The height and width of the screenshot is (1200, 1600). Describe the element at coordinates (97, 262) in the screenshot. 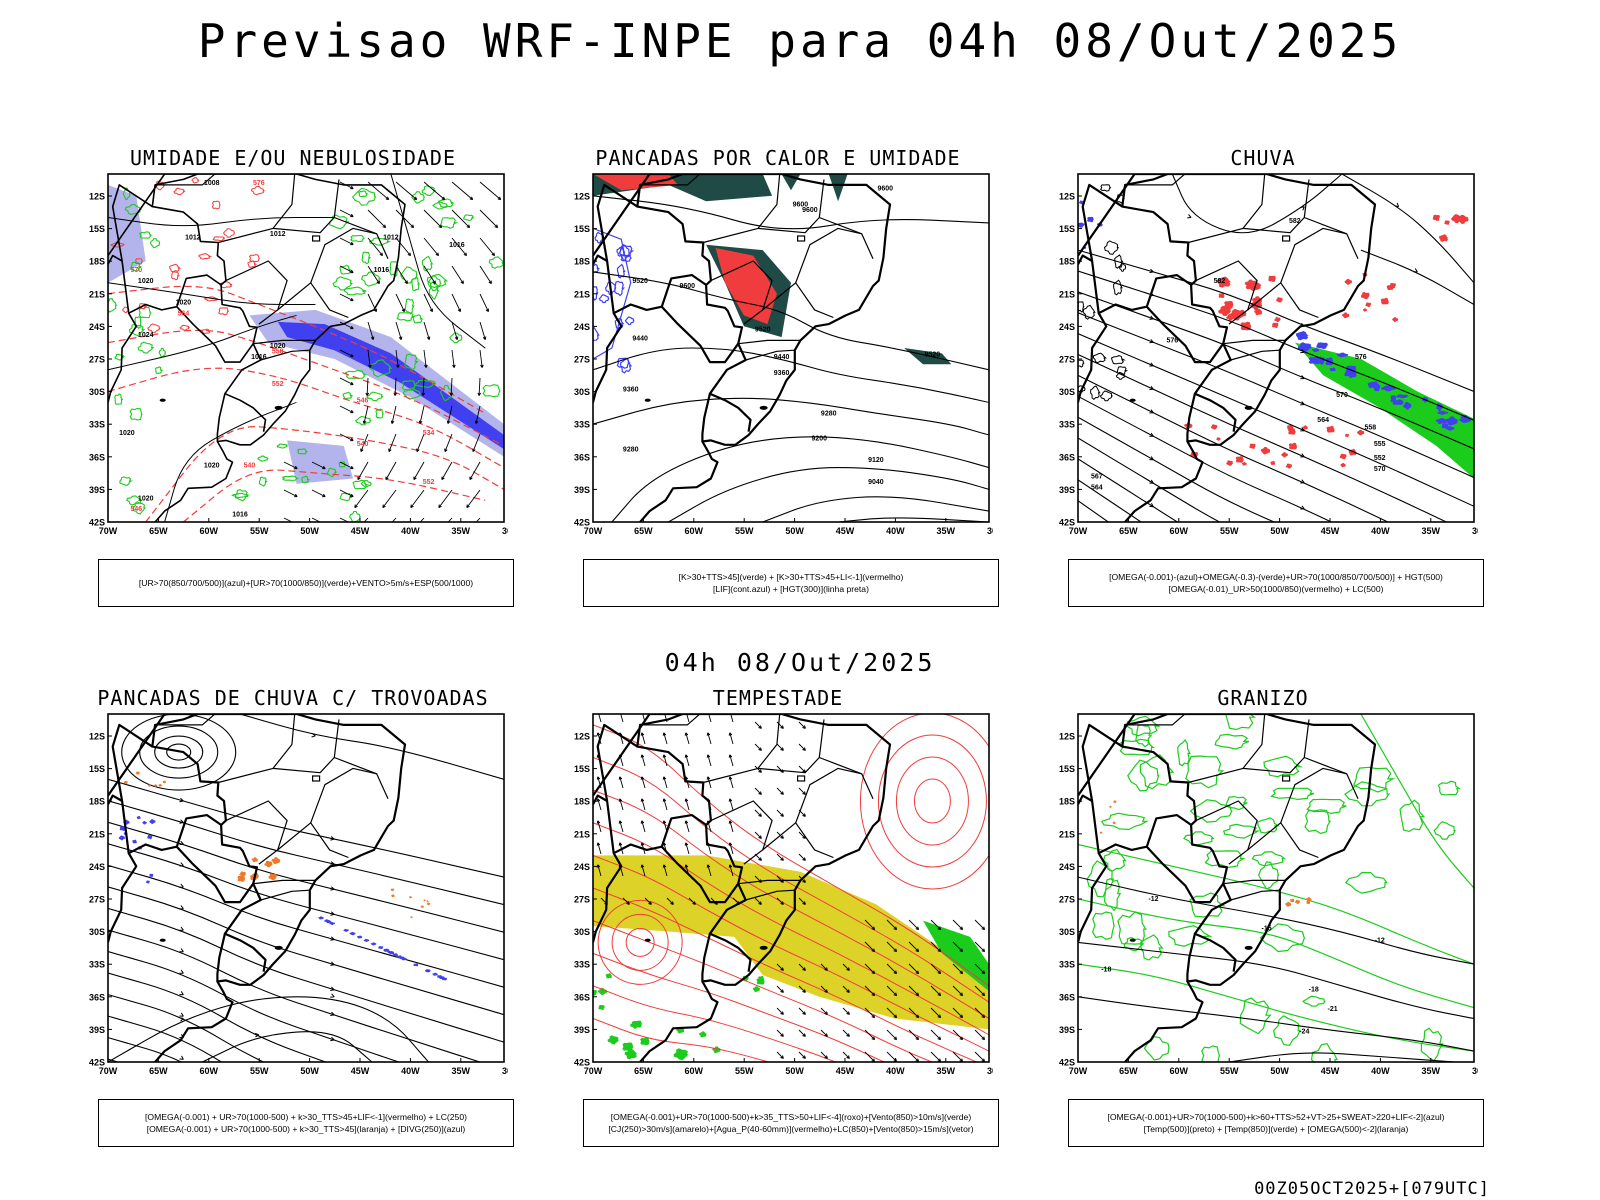

I see `lat-tick-label: 18S` at that location.